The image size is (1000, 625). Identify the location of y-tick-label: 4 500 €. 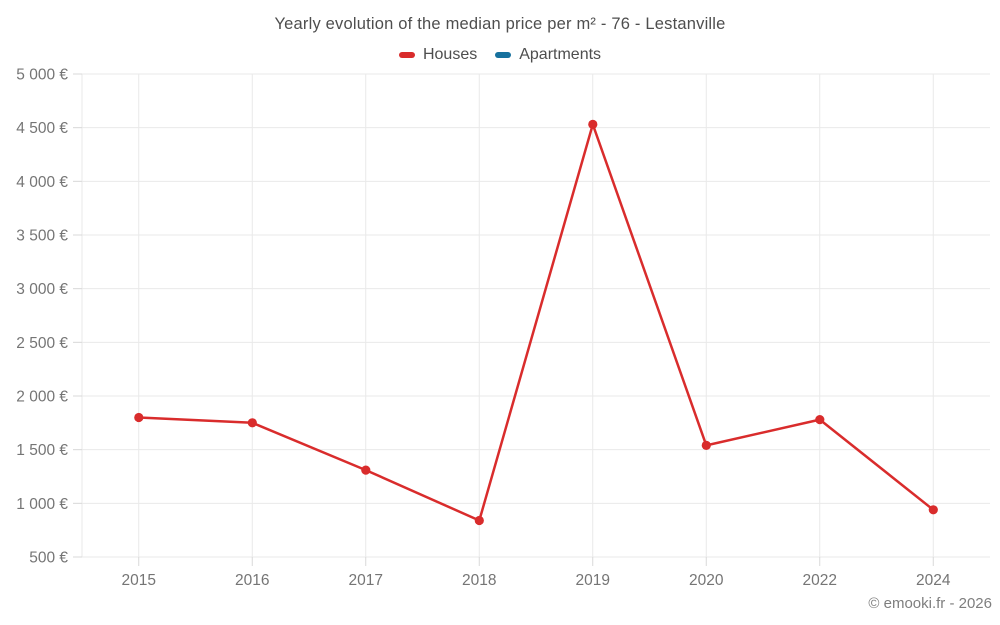
(42, 128).